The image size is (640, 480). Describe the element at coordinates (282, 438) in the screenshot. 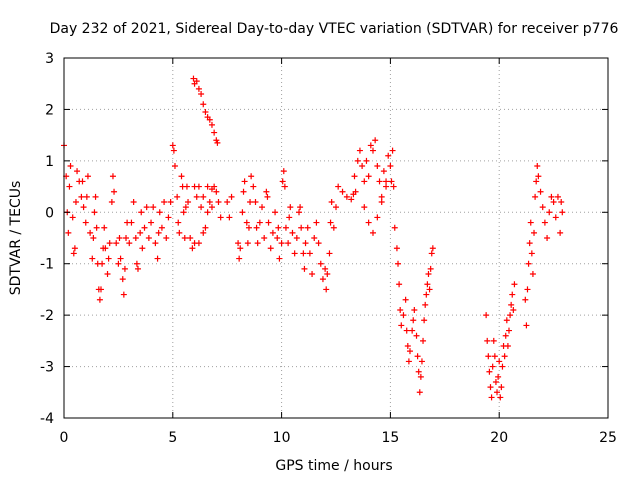

I see `x-tick-label: 10` at that location.